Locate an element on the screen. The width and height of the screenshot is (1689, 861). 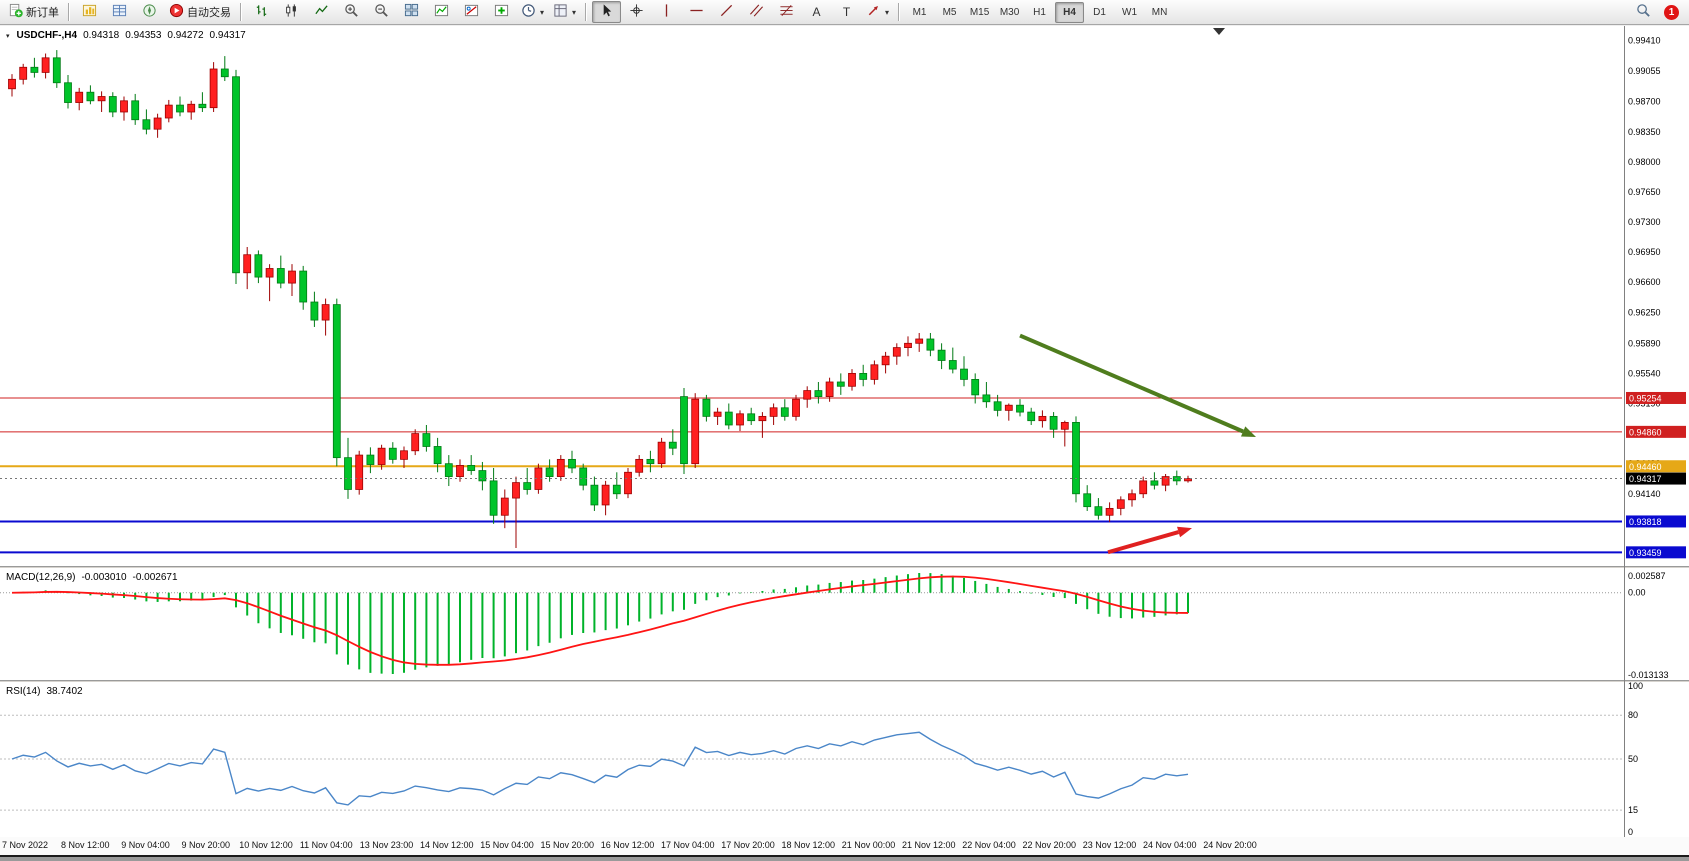
crosshair-icon is located at coordinates (636, 12).